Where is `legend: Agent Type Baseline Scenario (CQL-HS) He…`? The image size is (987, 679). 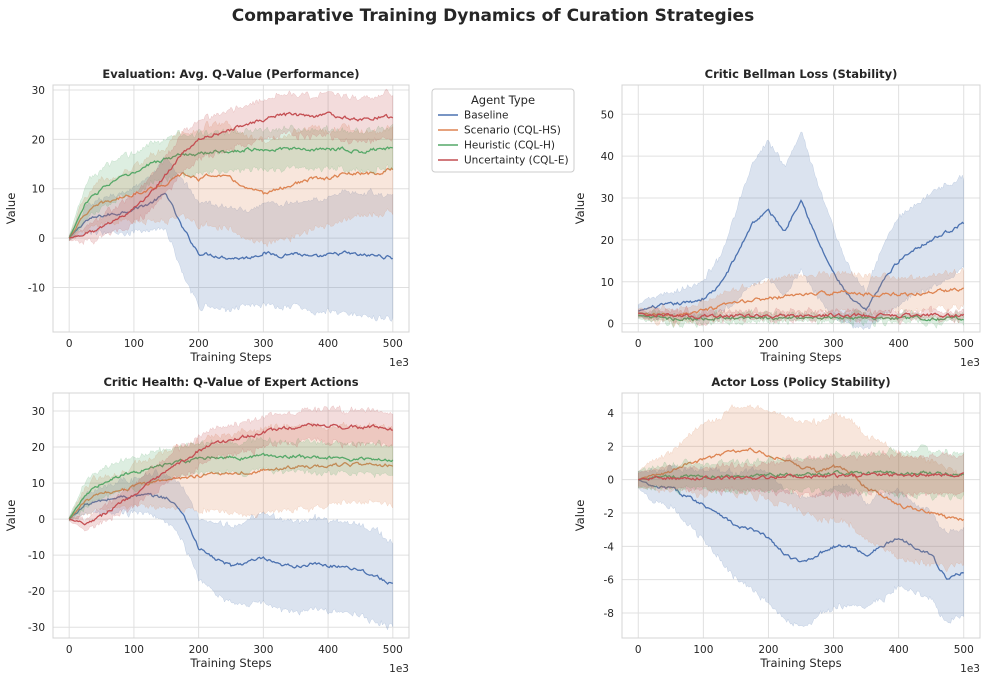
legend: Agent Type Baseline Scenario (CQL-HS) He… is located at coordinates (503, 130).